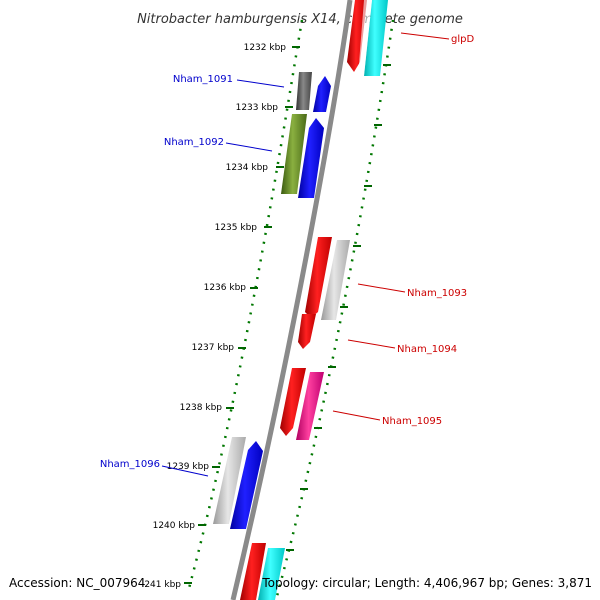 The image size is (600, 600). I want to click on tick-label: 1238 kbp, so click(201, 408).